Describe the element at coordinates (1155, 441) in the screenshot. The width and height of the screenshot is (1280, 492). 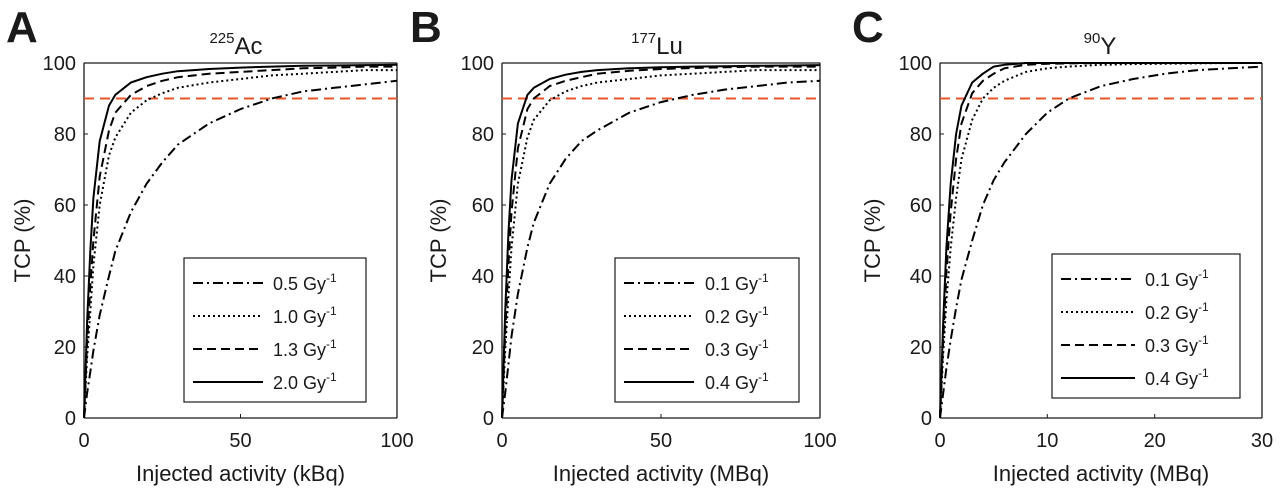
I see `x-tick-label: 20` at that location.